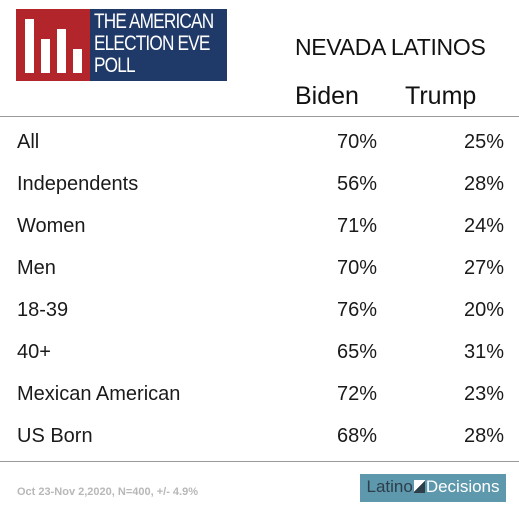  What do you see at coordinates (53, 45) in the screenshot?
I see `bar-chart-logo-icon` at bounding box center [53, 45].